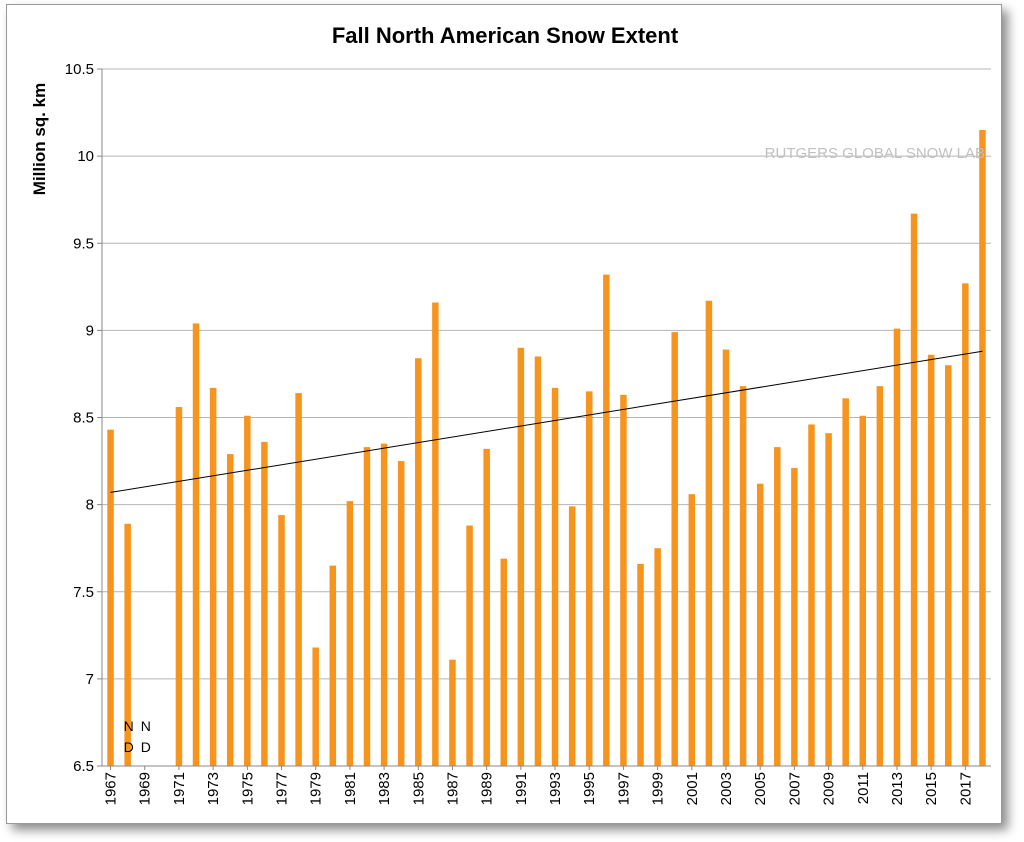 Image resolution: width=1024 pixels, height=842 pixels. I want to click on y-tick-label: 9, so click(90, 330).